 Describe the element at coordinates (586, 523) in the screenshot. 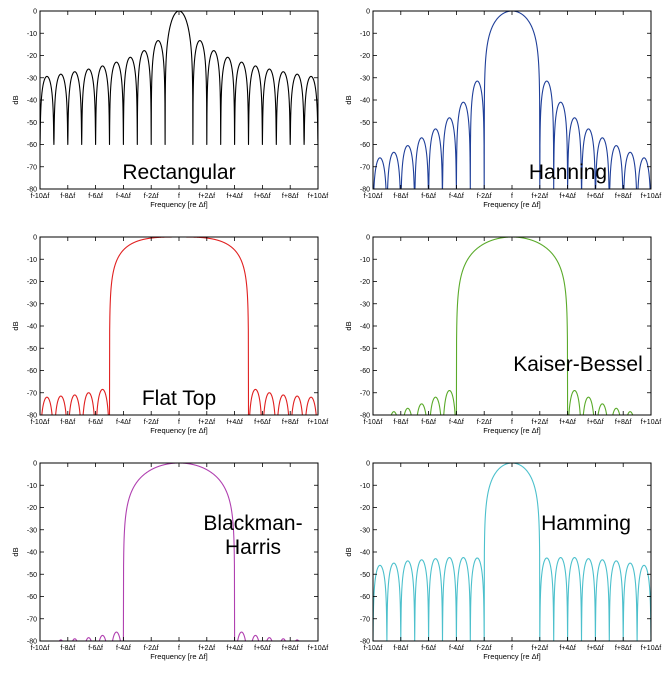

I see `window-name-label: Hamming` at that location.